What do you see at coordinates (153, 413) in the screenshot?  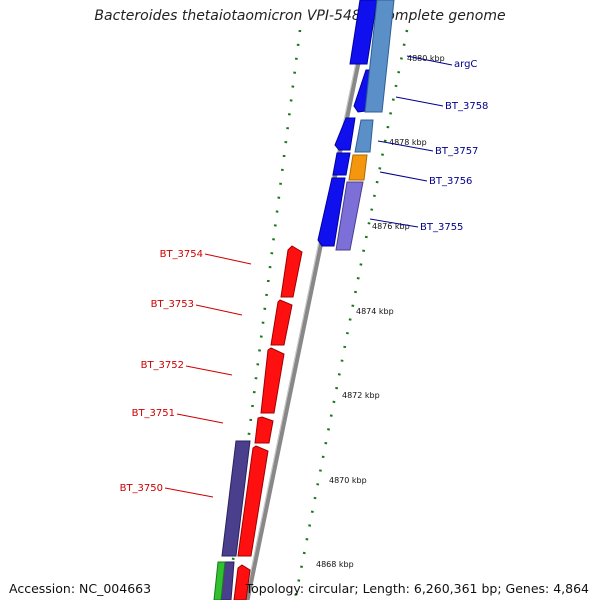 I see `gene-label-bt3751: BT_3751` at bounding box center [153, 413].